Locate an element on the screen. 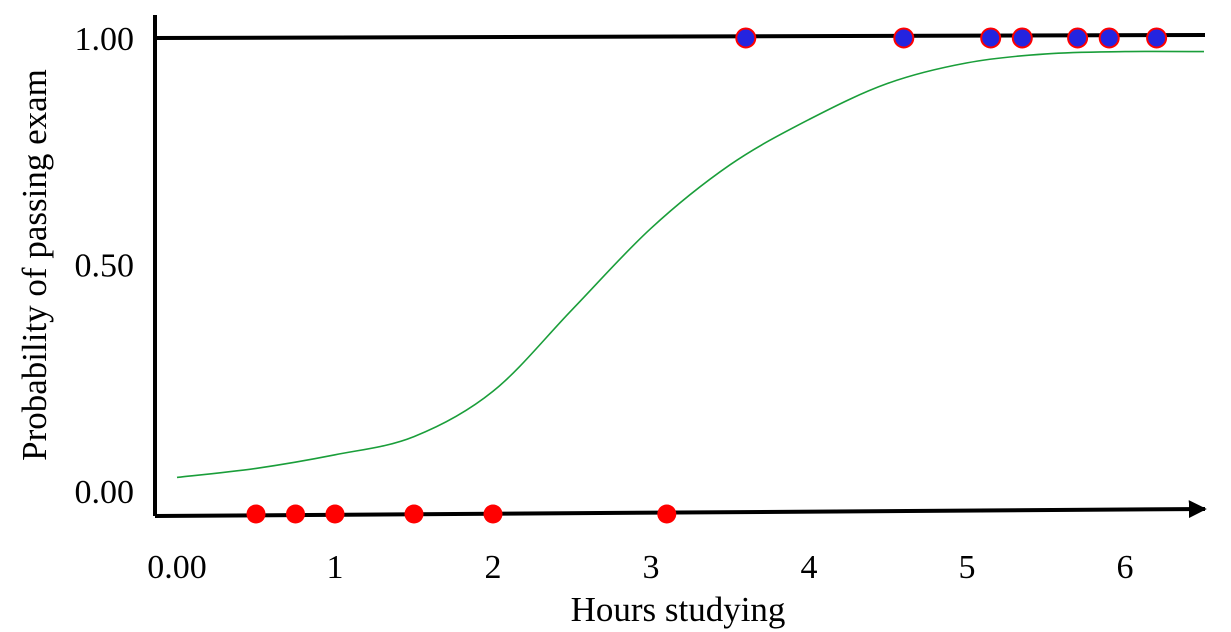 The image size is (1231, 632). x-tick-label: 2 is located at coordinates (493, 567).